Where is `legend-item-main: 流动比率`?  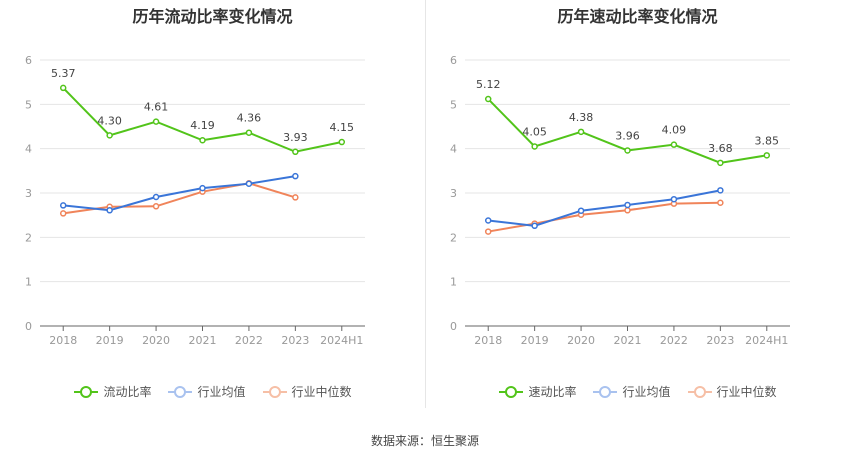
legend-item-main: 流动比率 is located at coordinates (112, 391).